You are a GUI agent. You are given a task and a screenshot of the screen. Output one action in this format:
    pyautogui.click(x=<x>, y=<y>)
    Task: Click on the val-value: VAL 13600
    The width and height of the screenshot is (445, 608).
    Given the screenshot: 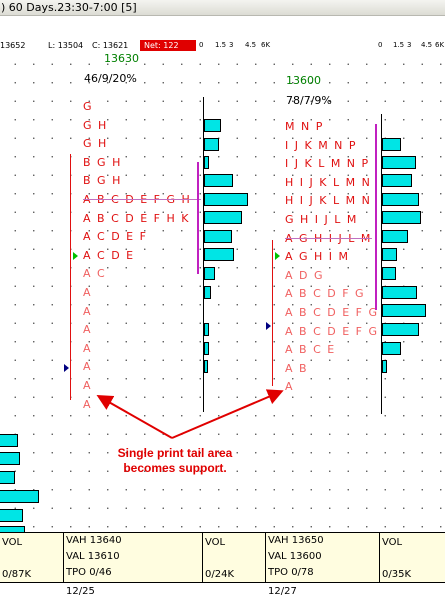 What is the action you would take?
    pyautogui.click(x=295, y=556)
    